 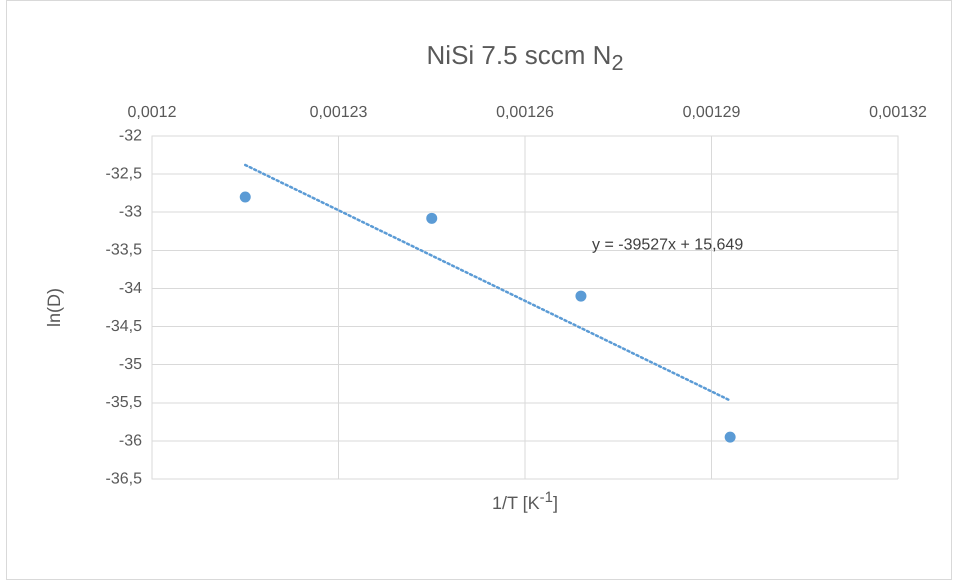 I want to click on x-tick-label: 0,00126, so click(x=525, y=112).